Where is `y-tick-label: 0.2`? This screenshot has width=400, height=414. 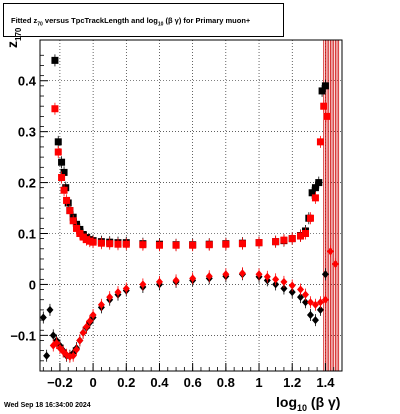
y-tick-label: 0.2 is located at coordinates (27, 183).